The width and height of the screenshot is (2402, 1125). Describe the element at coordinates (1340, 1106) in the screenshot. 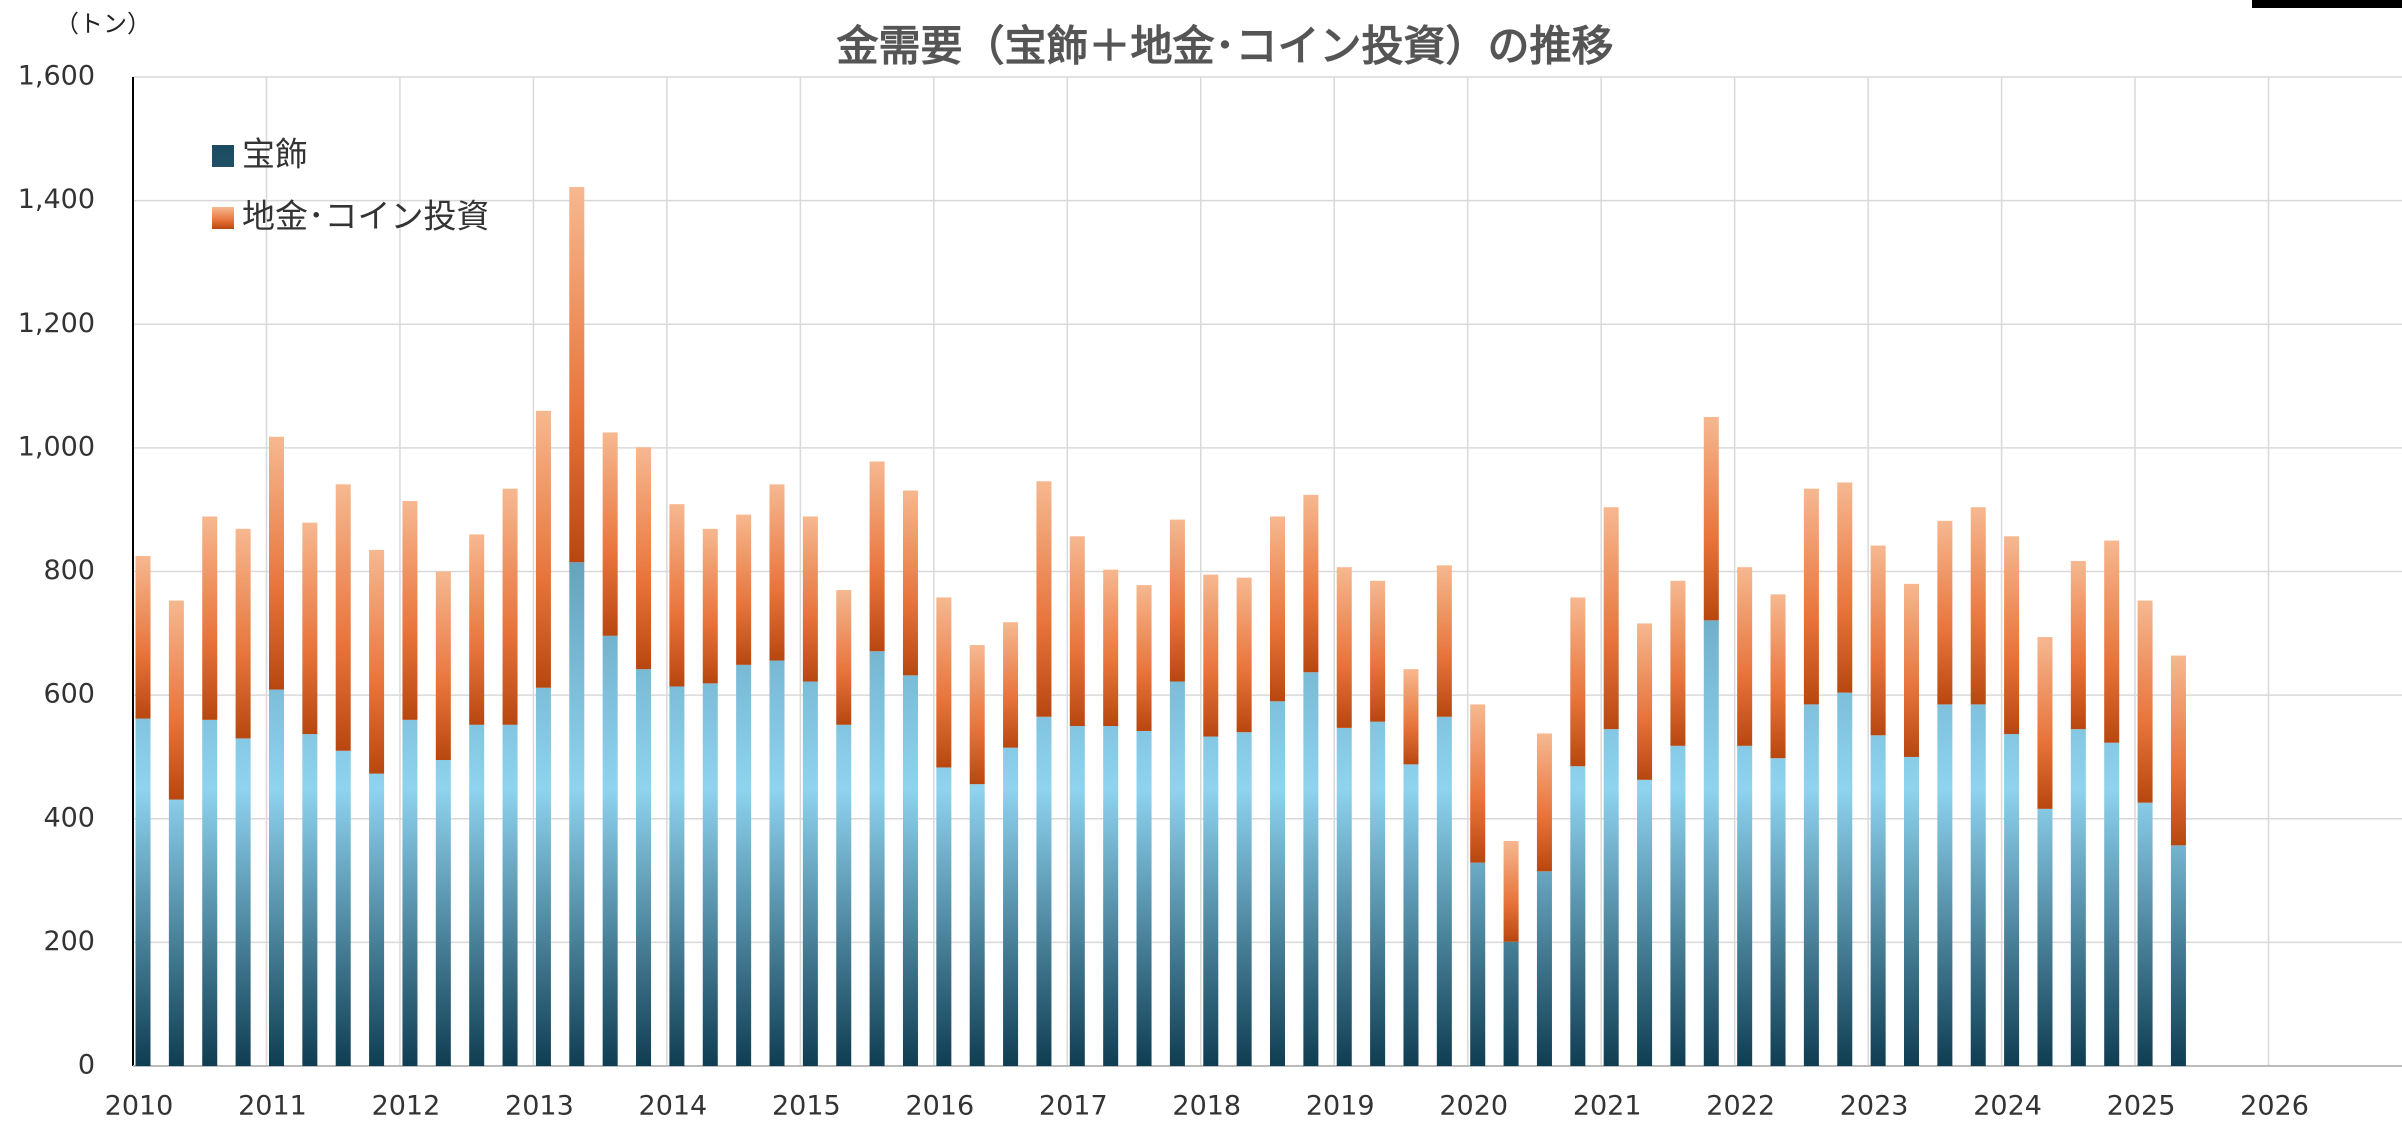

I see `x-tick-label: 2019` at that location.